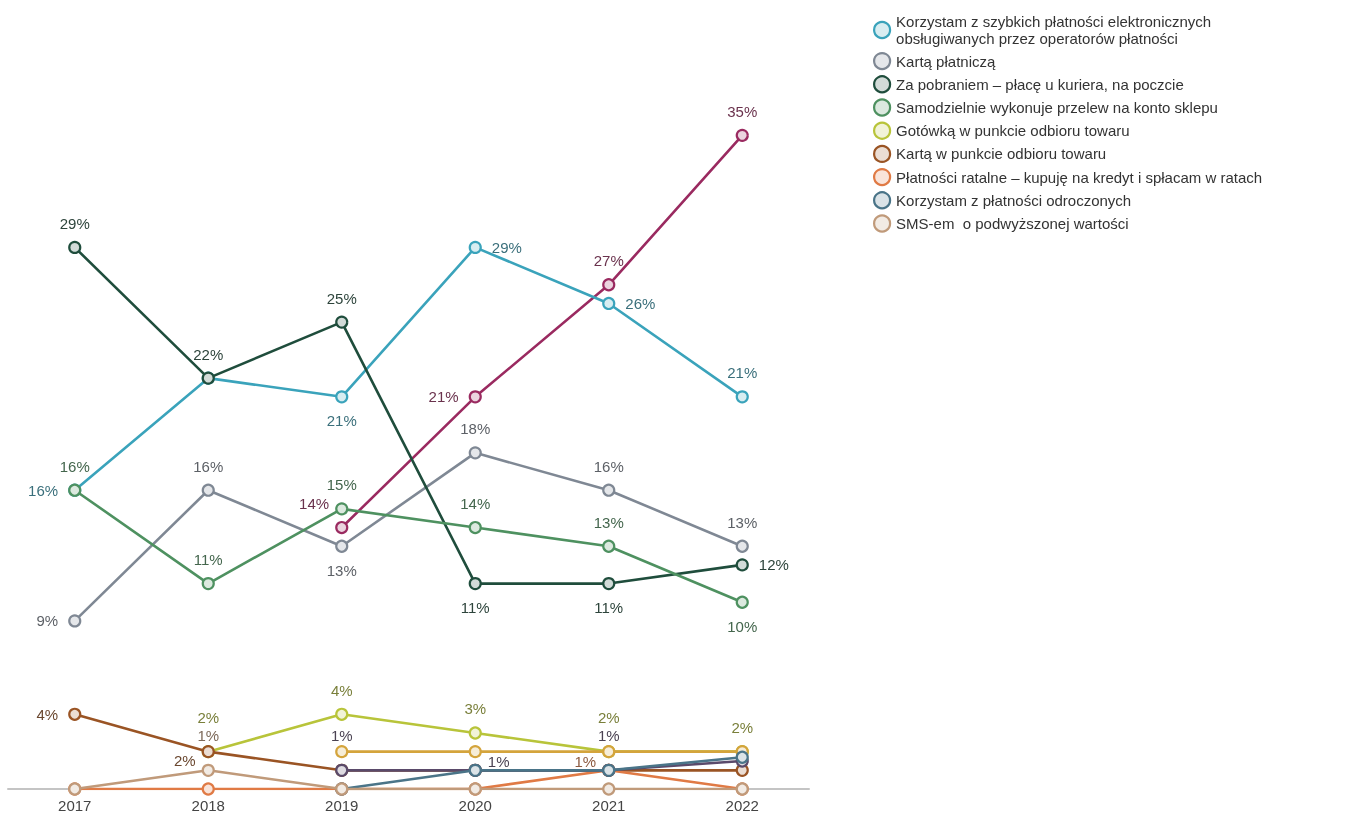 The image size is (1345, 820). Describe the element at coordinates (773, 565) in the screenshot. I see `data-label: 12%` at that location.